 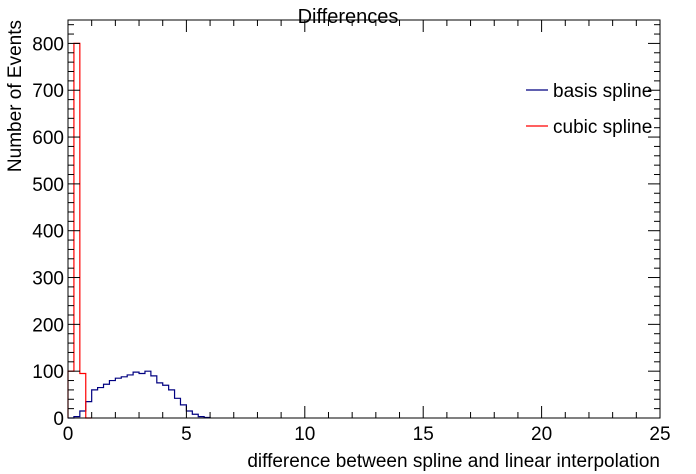 What do you see at coordinates (423, 434) in the screenshot?
I see `x-tick-label: 15` at bounding box center [423, 434].